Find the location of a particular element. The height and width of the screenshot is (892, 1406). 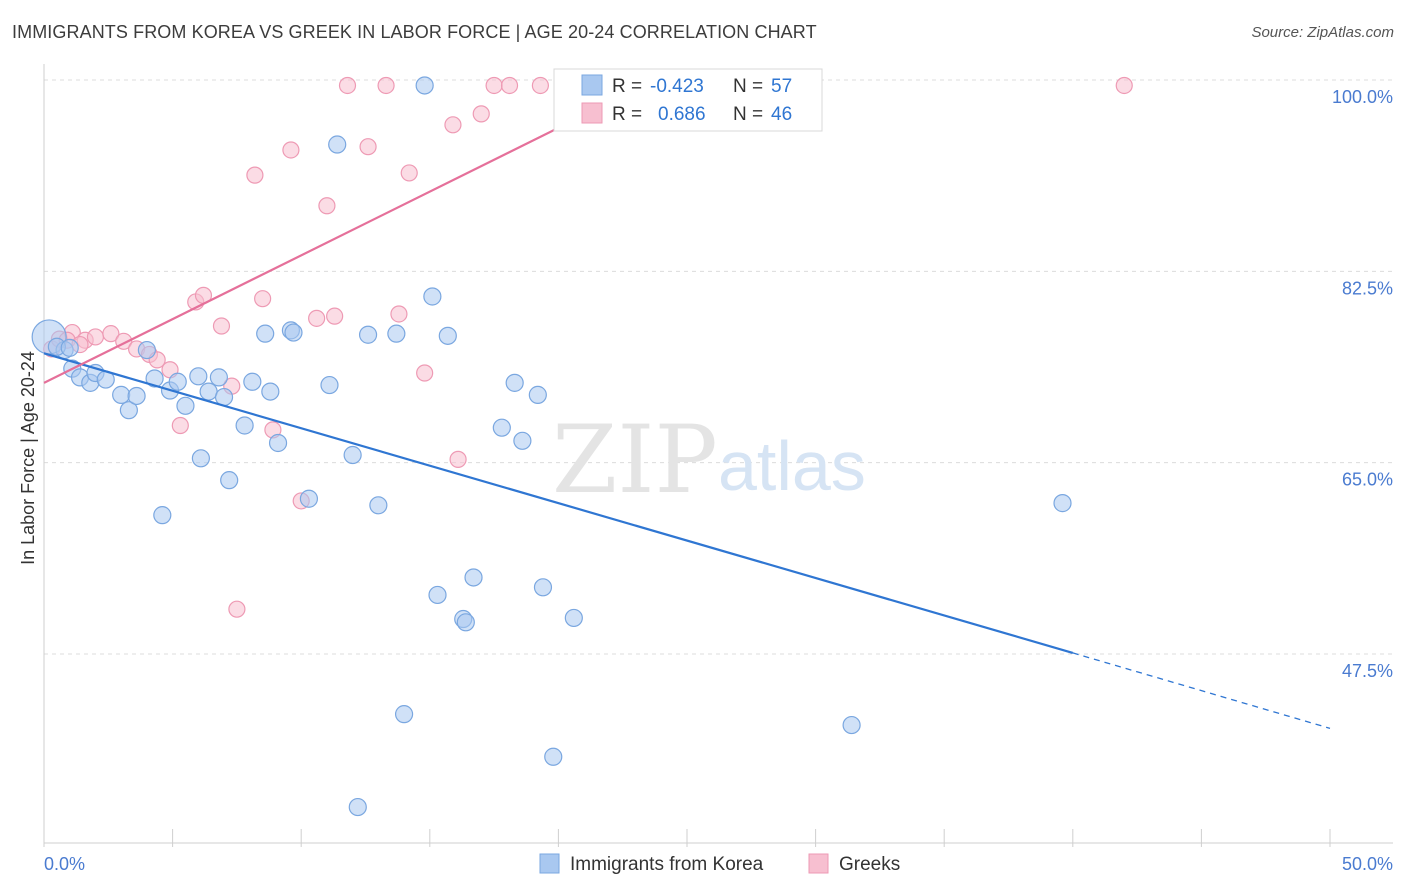

y-tick-label: 65.0% is located at coordinates (1367, 480).